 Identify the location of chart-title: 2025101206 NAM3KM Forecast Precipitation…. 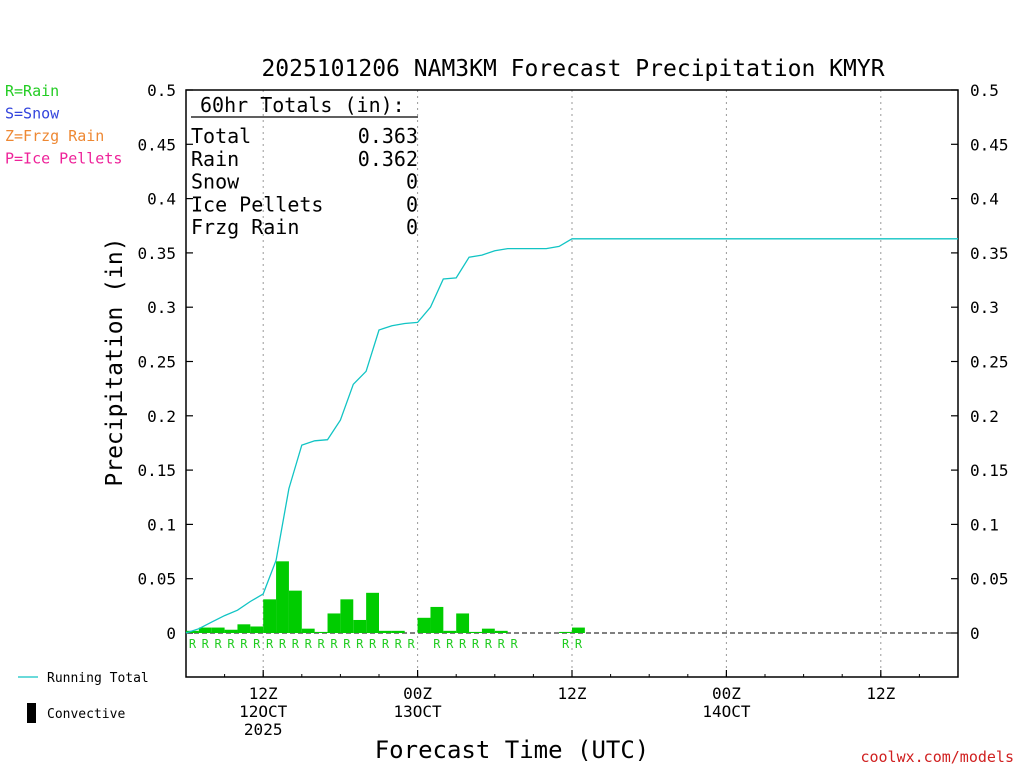
(572, 69).